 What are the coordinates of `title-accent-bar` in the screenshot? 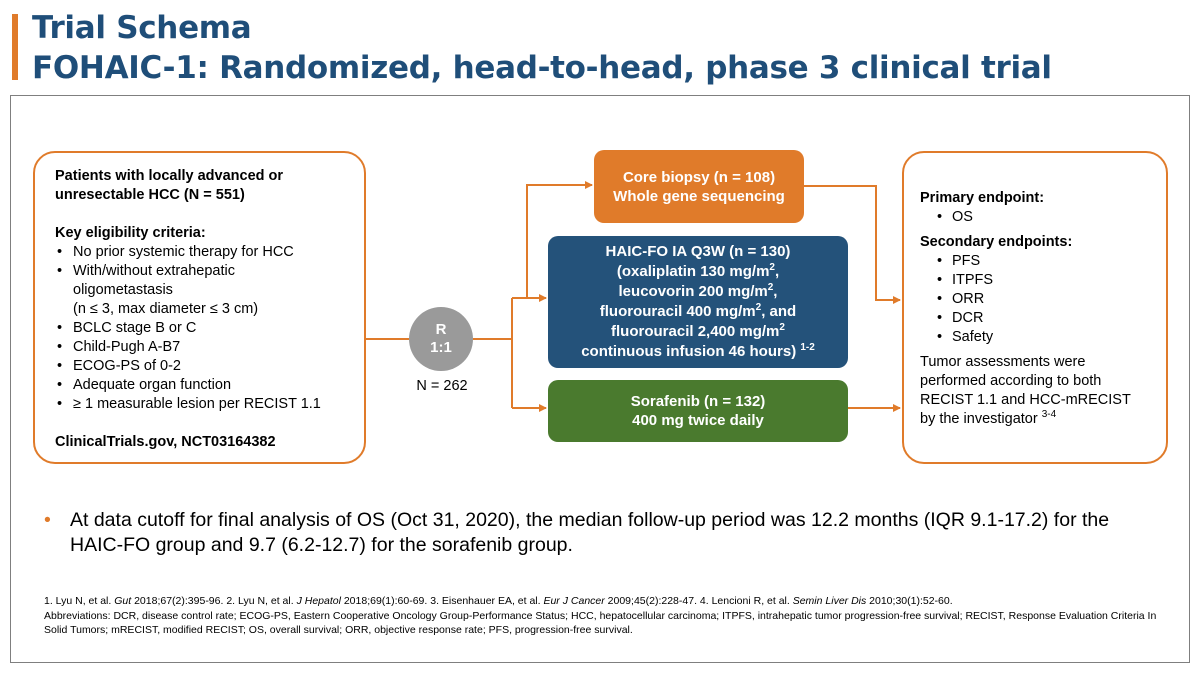 It's located at (15, 47).